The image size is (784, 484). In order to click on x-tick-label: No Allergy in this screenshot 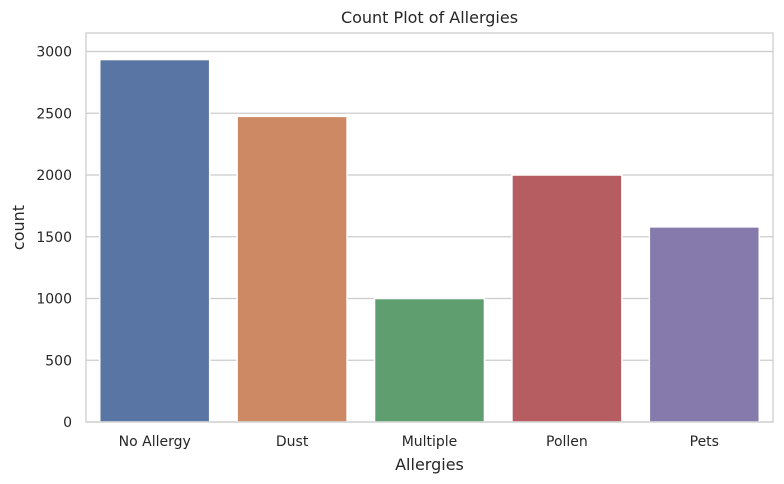, I will do `click(155, 442)`.